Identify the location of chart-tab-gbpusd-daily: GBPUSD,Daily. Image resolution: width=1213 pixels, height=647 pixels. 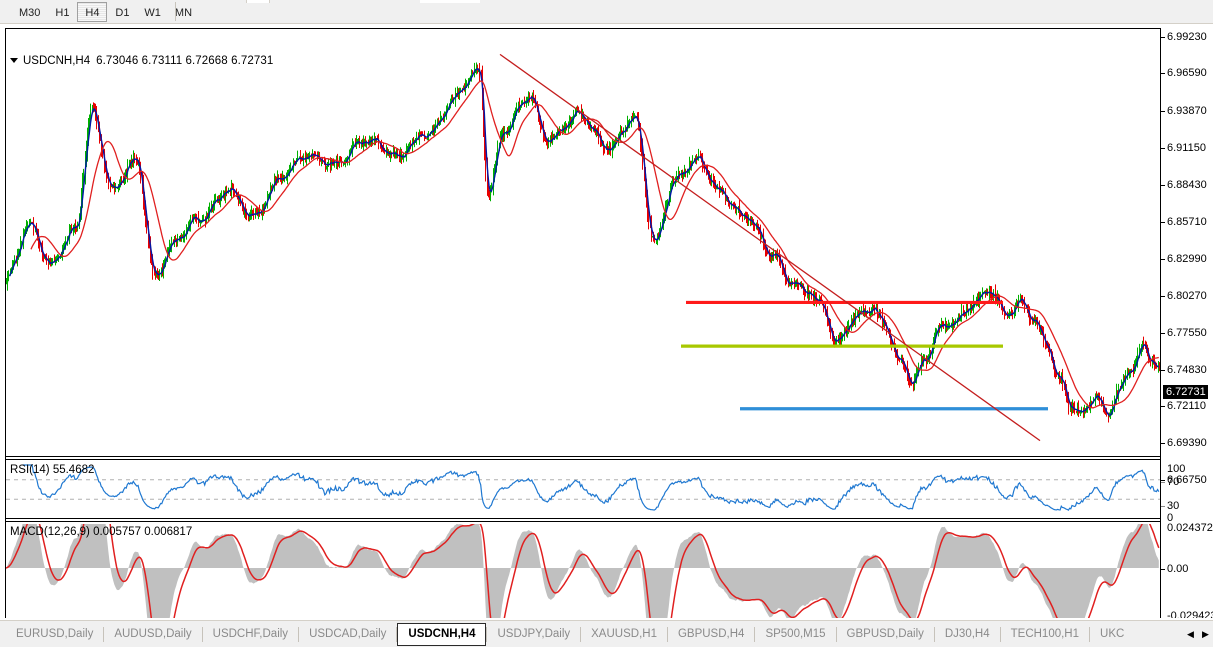
(885, 633).